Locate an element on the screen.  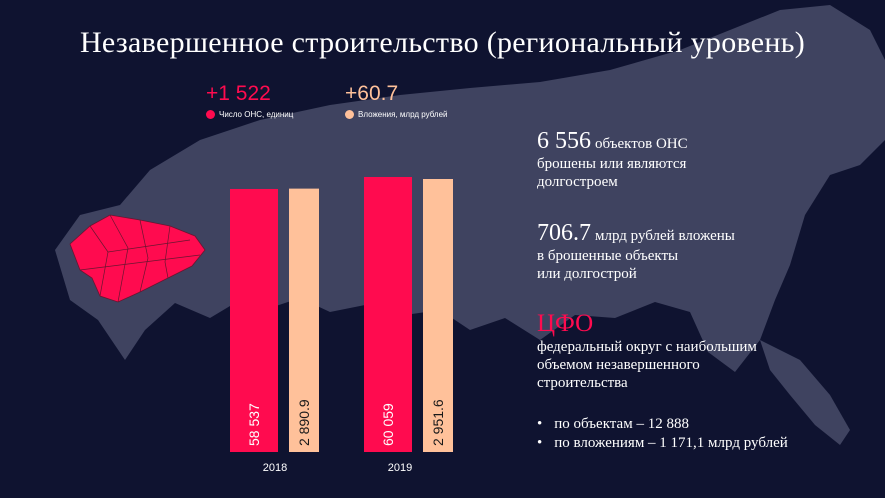
fact-objects-value: 6 556 is located at coordinates (564, 141).